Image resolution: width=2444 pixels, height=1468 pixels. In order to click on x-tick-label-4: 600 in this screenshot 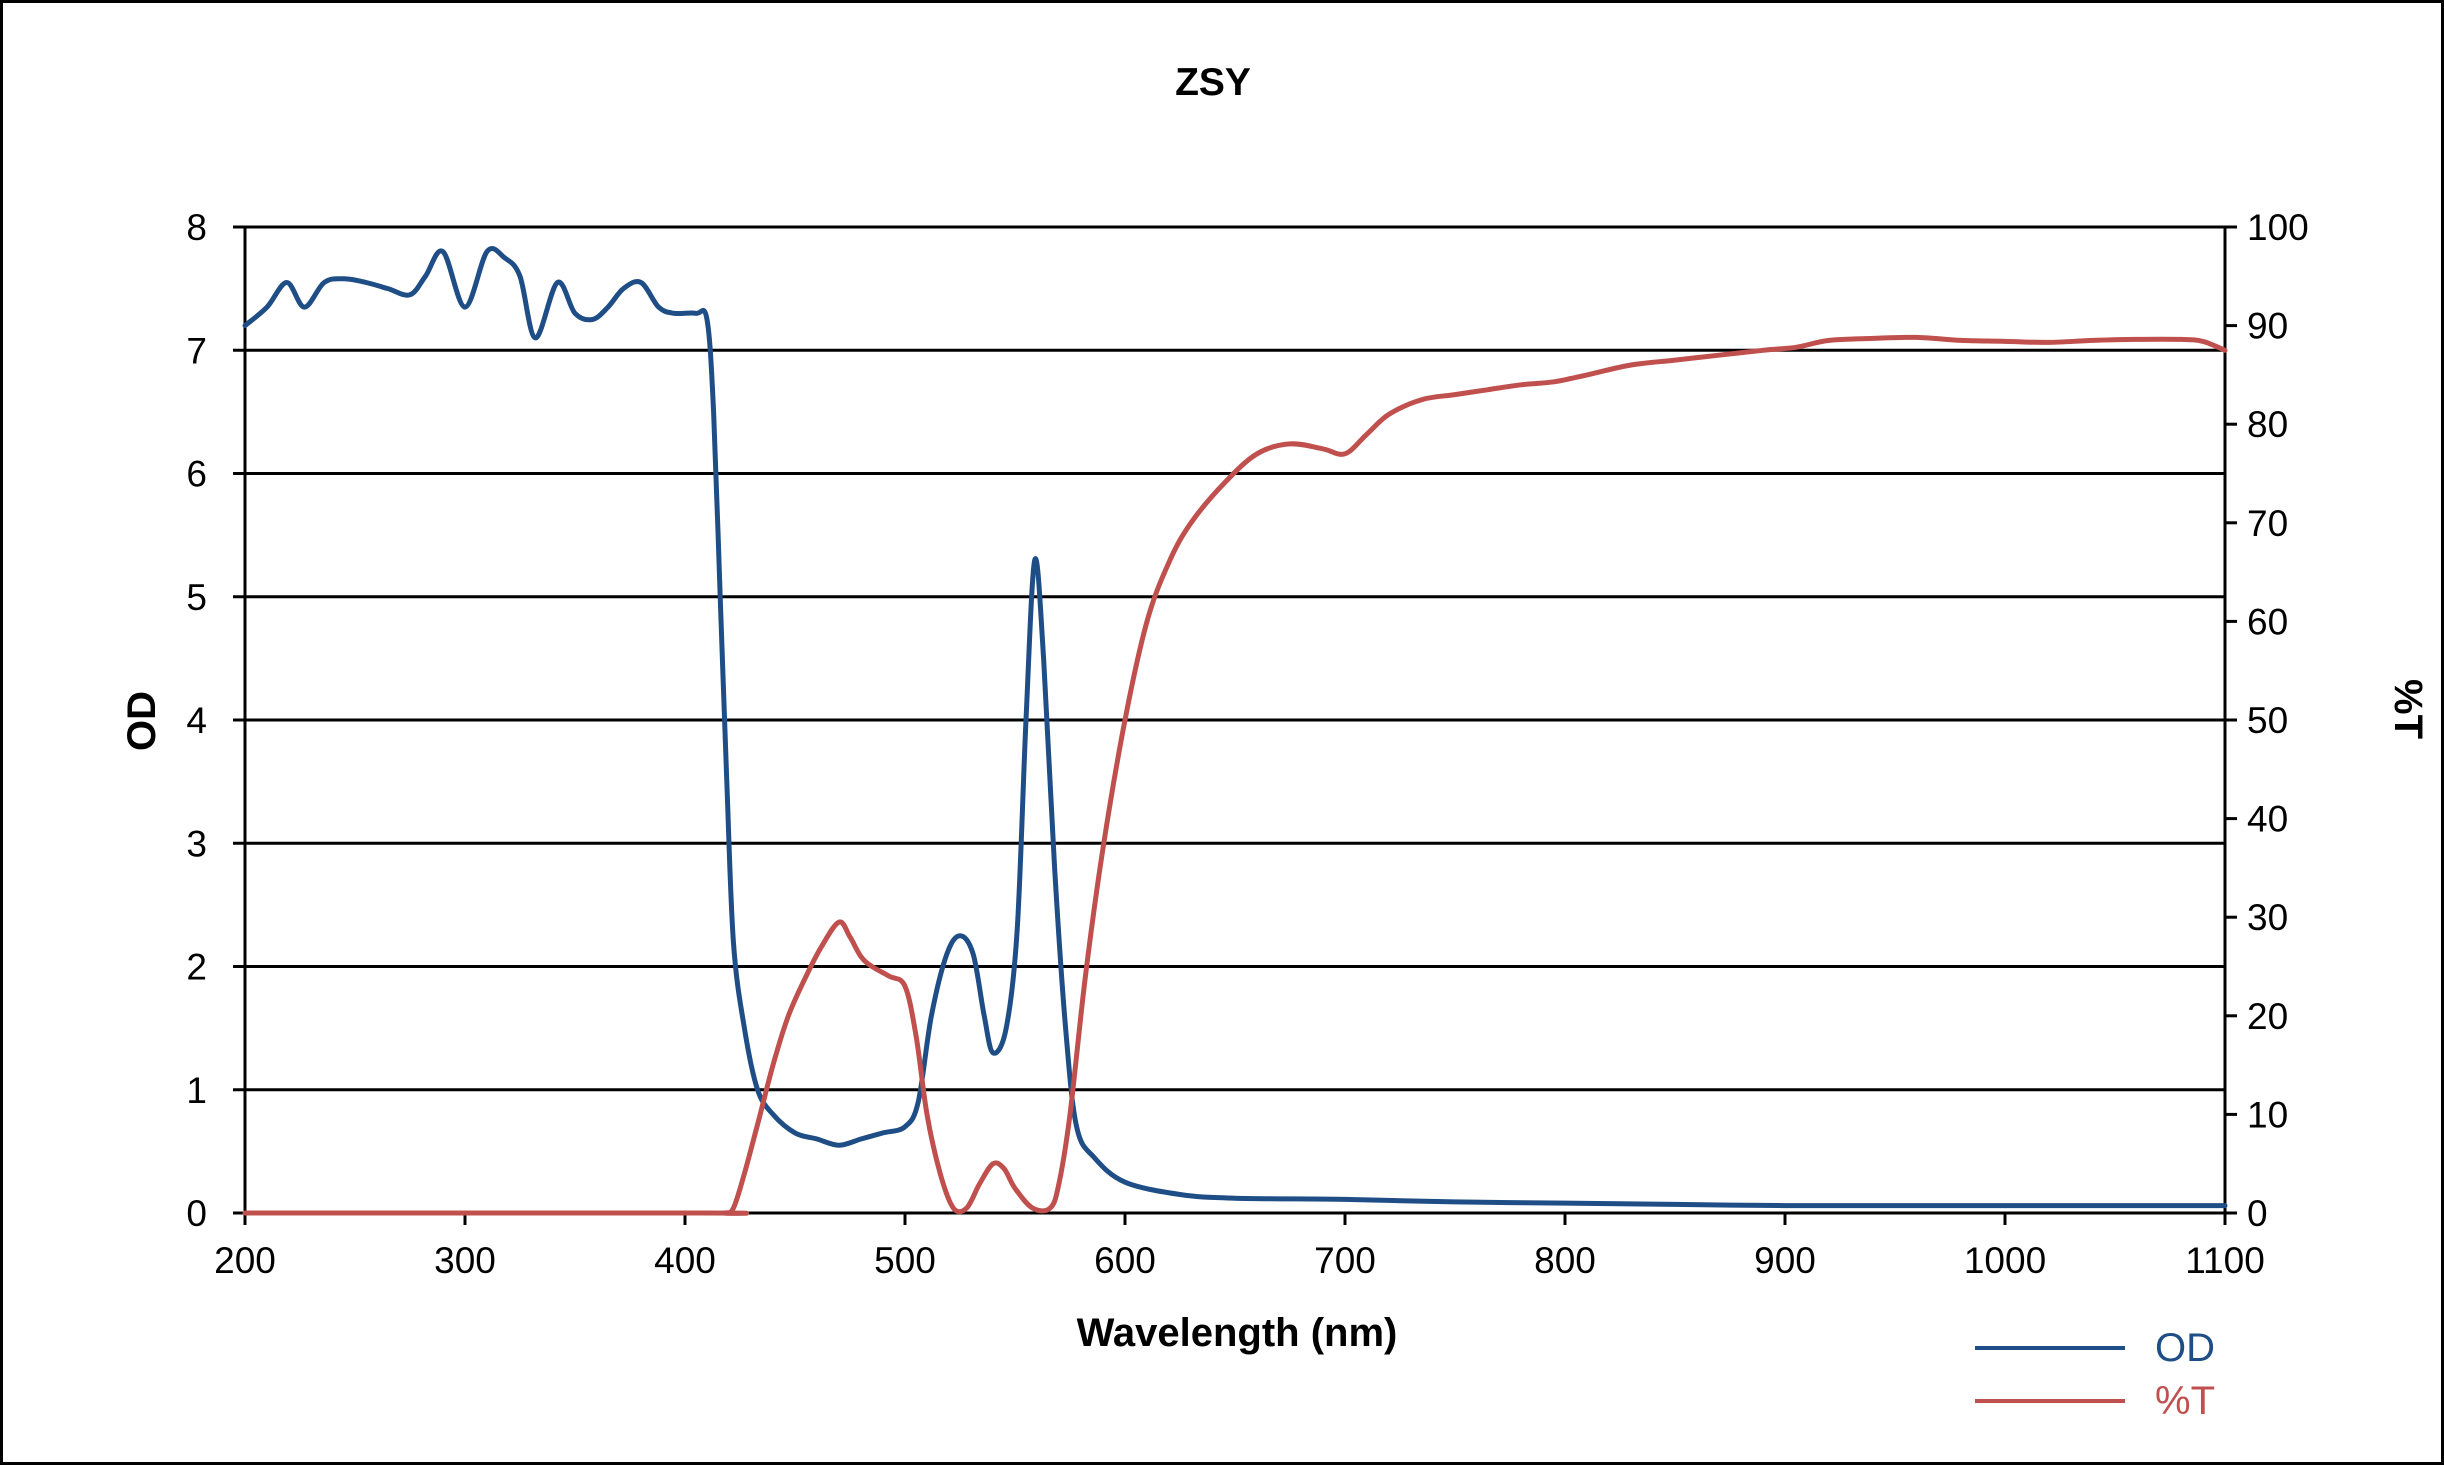, I will do `click(1125, 1260)`.